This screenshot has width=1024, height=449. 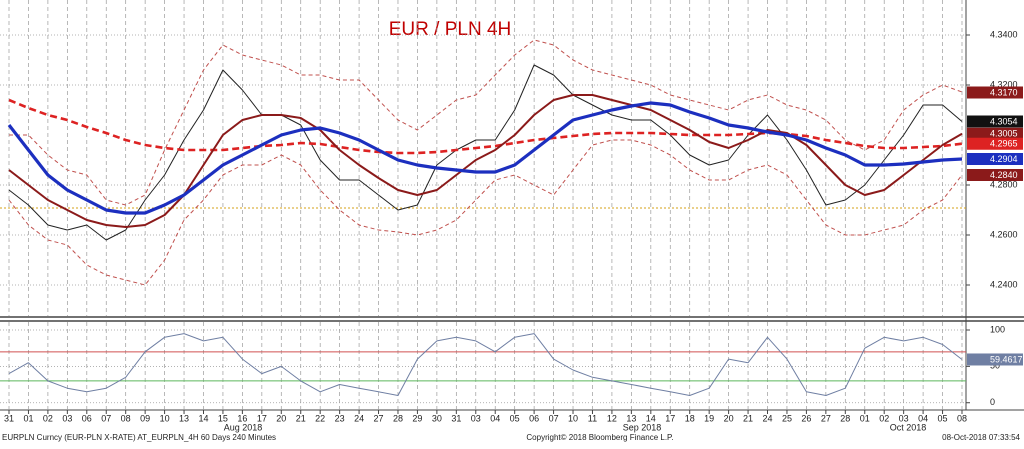 I want to click on x-tick-label: 22, so click(x=320, y=418).